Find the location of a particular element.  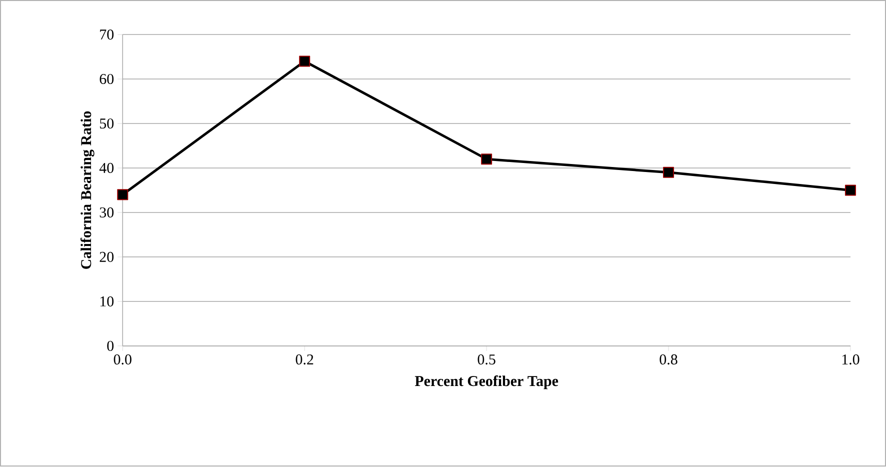

x-tick-label: 0.5 is located at coordinates (487, 359).